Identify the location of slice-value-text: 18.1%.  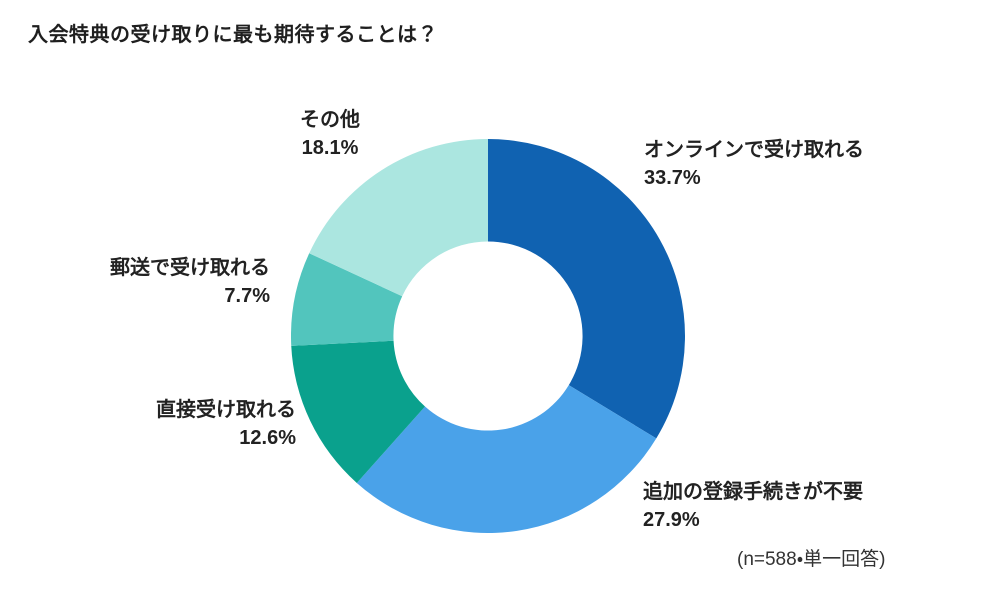
(330, 148).